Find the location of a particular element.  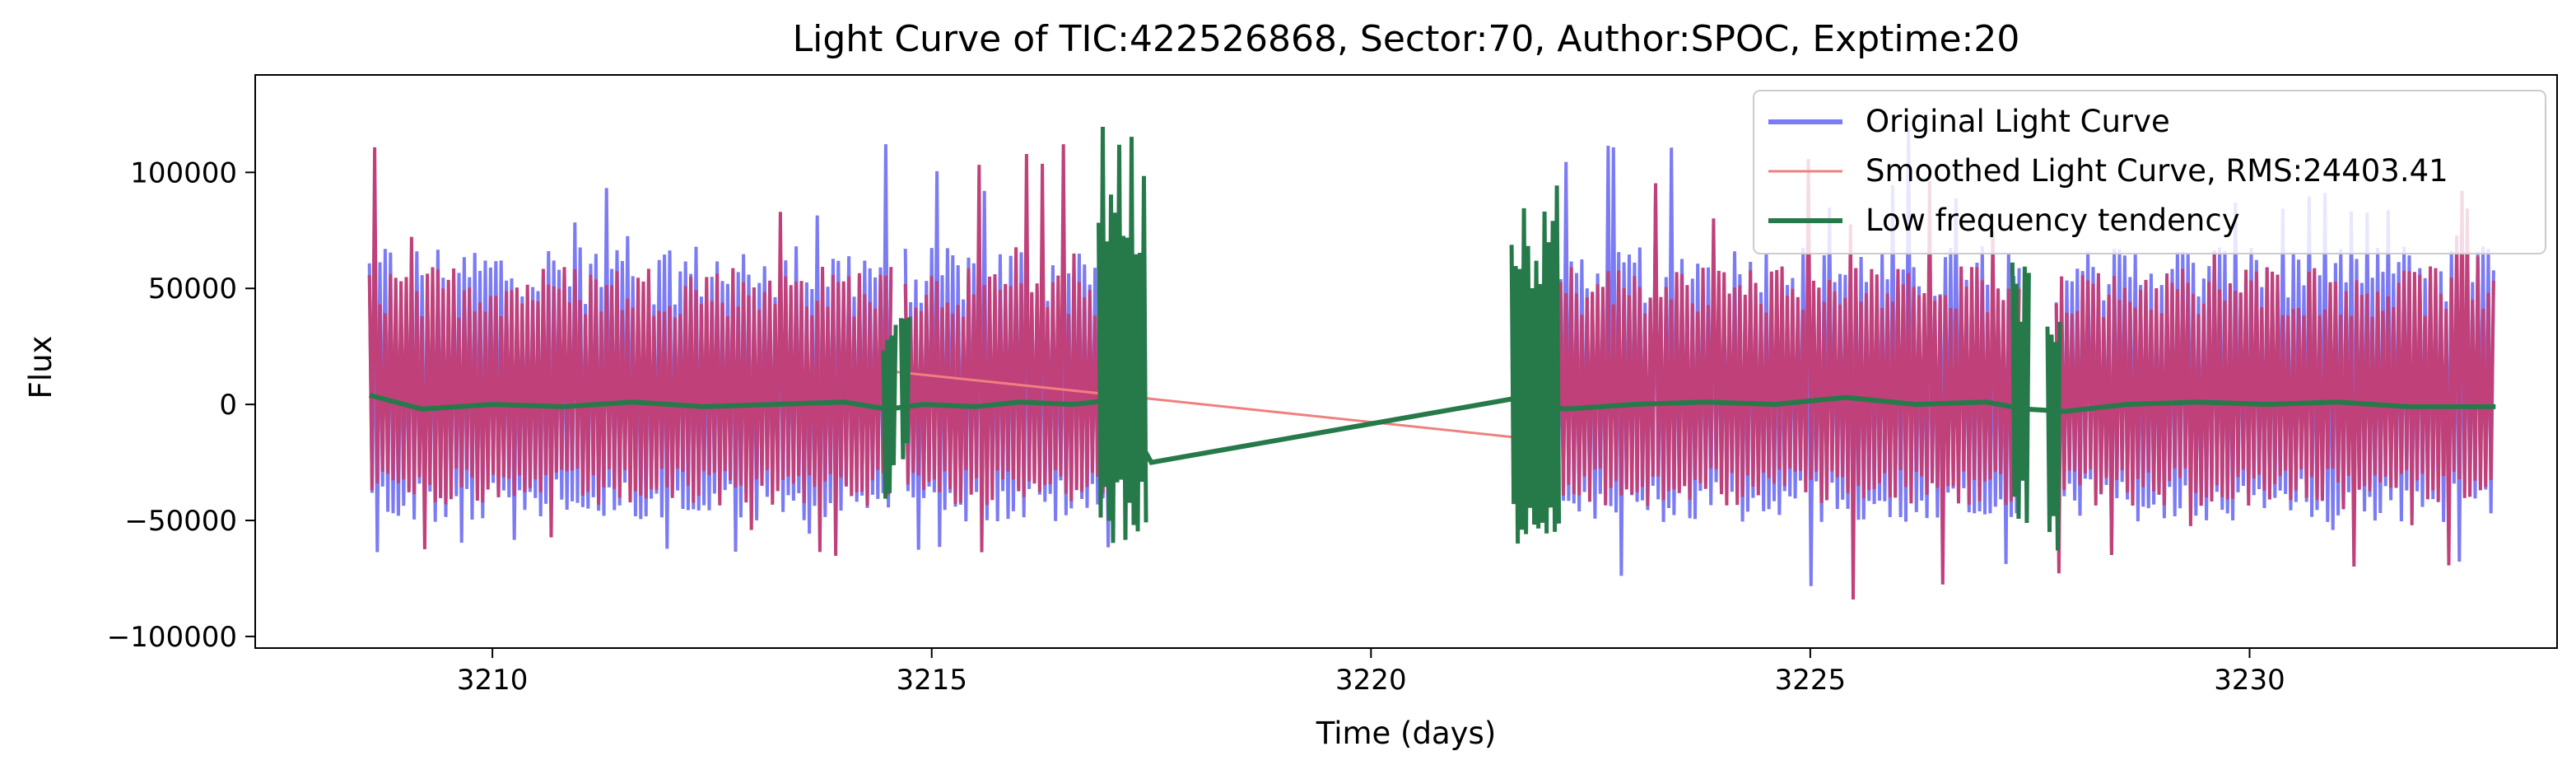

x-tick-label-2: 3220 is located at coordinates (1371, 680).